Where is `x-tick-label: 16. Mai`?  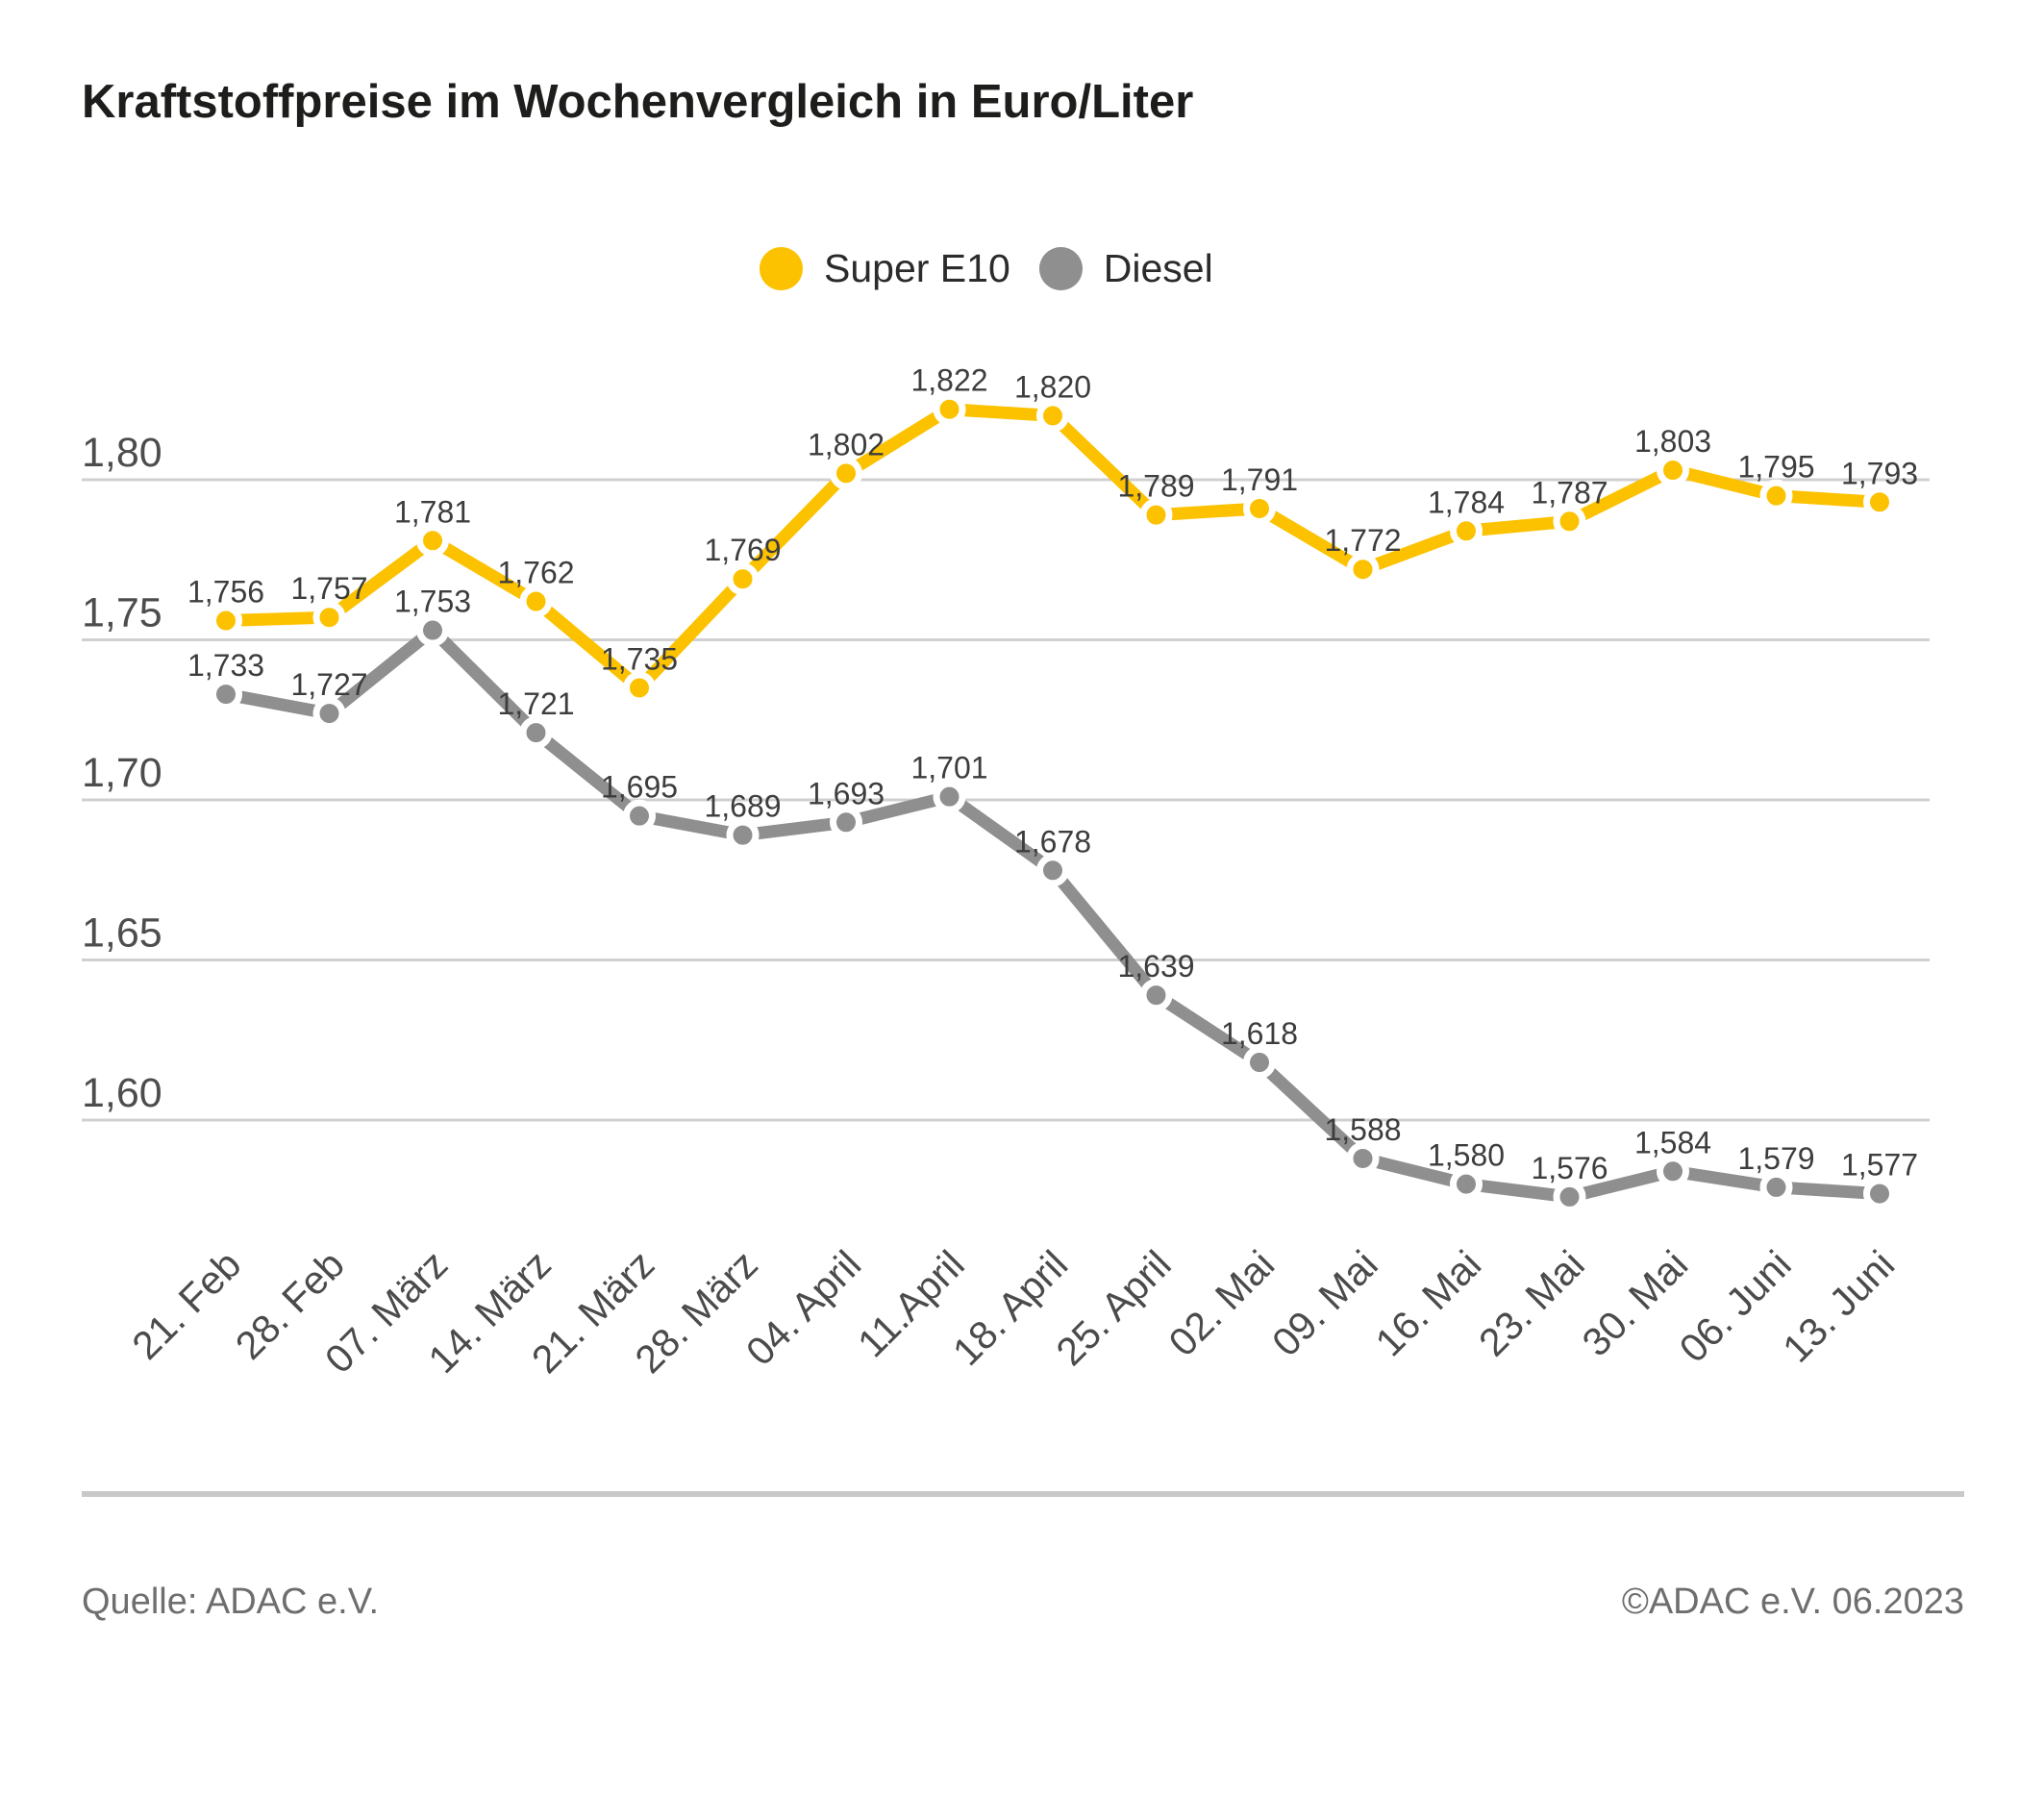
x-tick-label: 16. Mai is located at coordinates (1428, 1303).